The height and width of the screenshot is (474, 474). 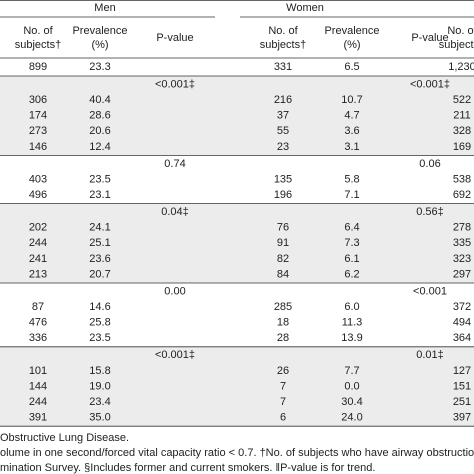 I want to click on cell: 151, so click(x=462, y=386).